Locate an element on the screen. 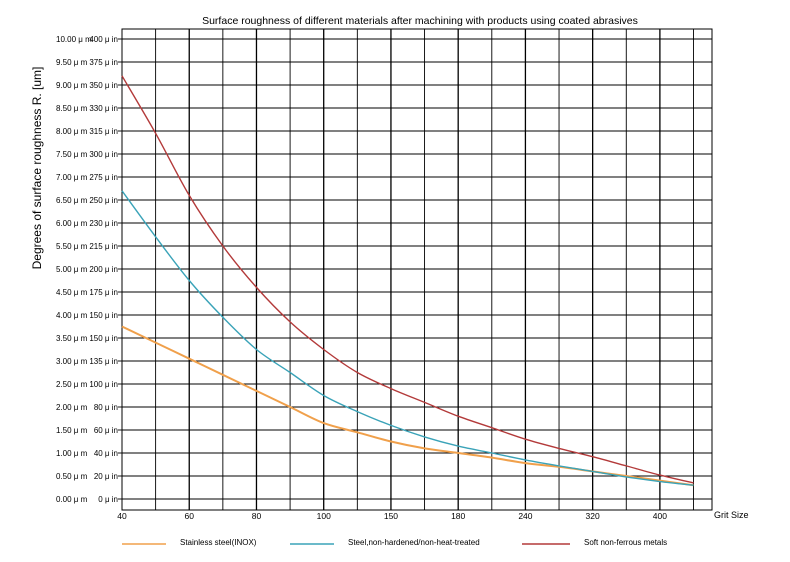 This screenshot has height=562, width=790. y-tick-label-uin: 400 μ in is located at coordinates (103, 39).